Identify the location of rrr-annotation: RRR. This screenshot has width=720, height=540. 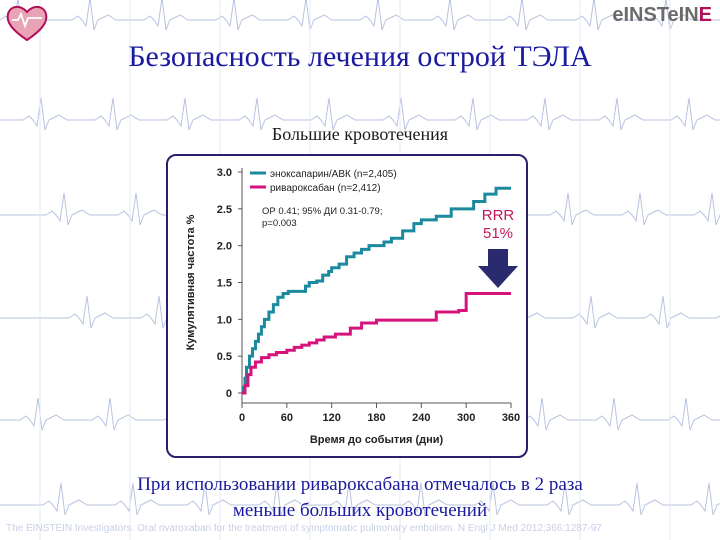
(498, 215).